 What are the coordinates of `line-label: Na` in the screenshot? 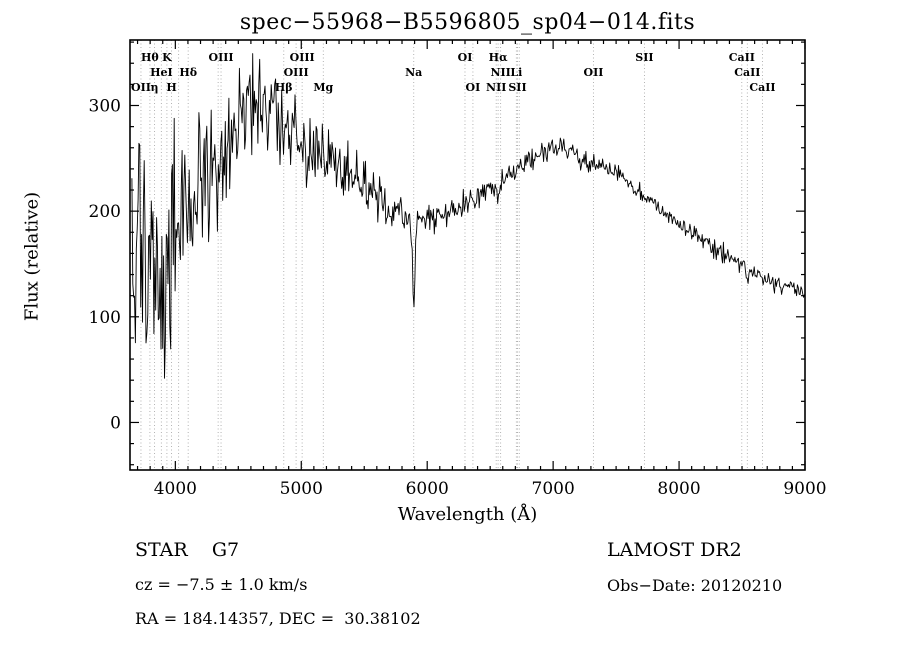 It's located at (413, 72).